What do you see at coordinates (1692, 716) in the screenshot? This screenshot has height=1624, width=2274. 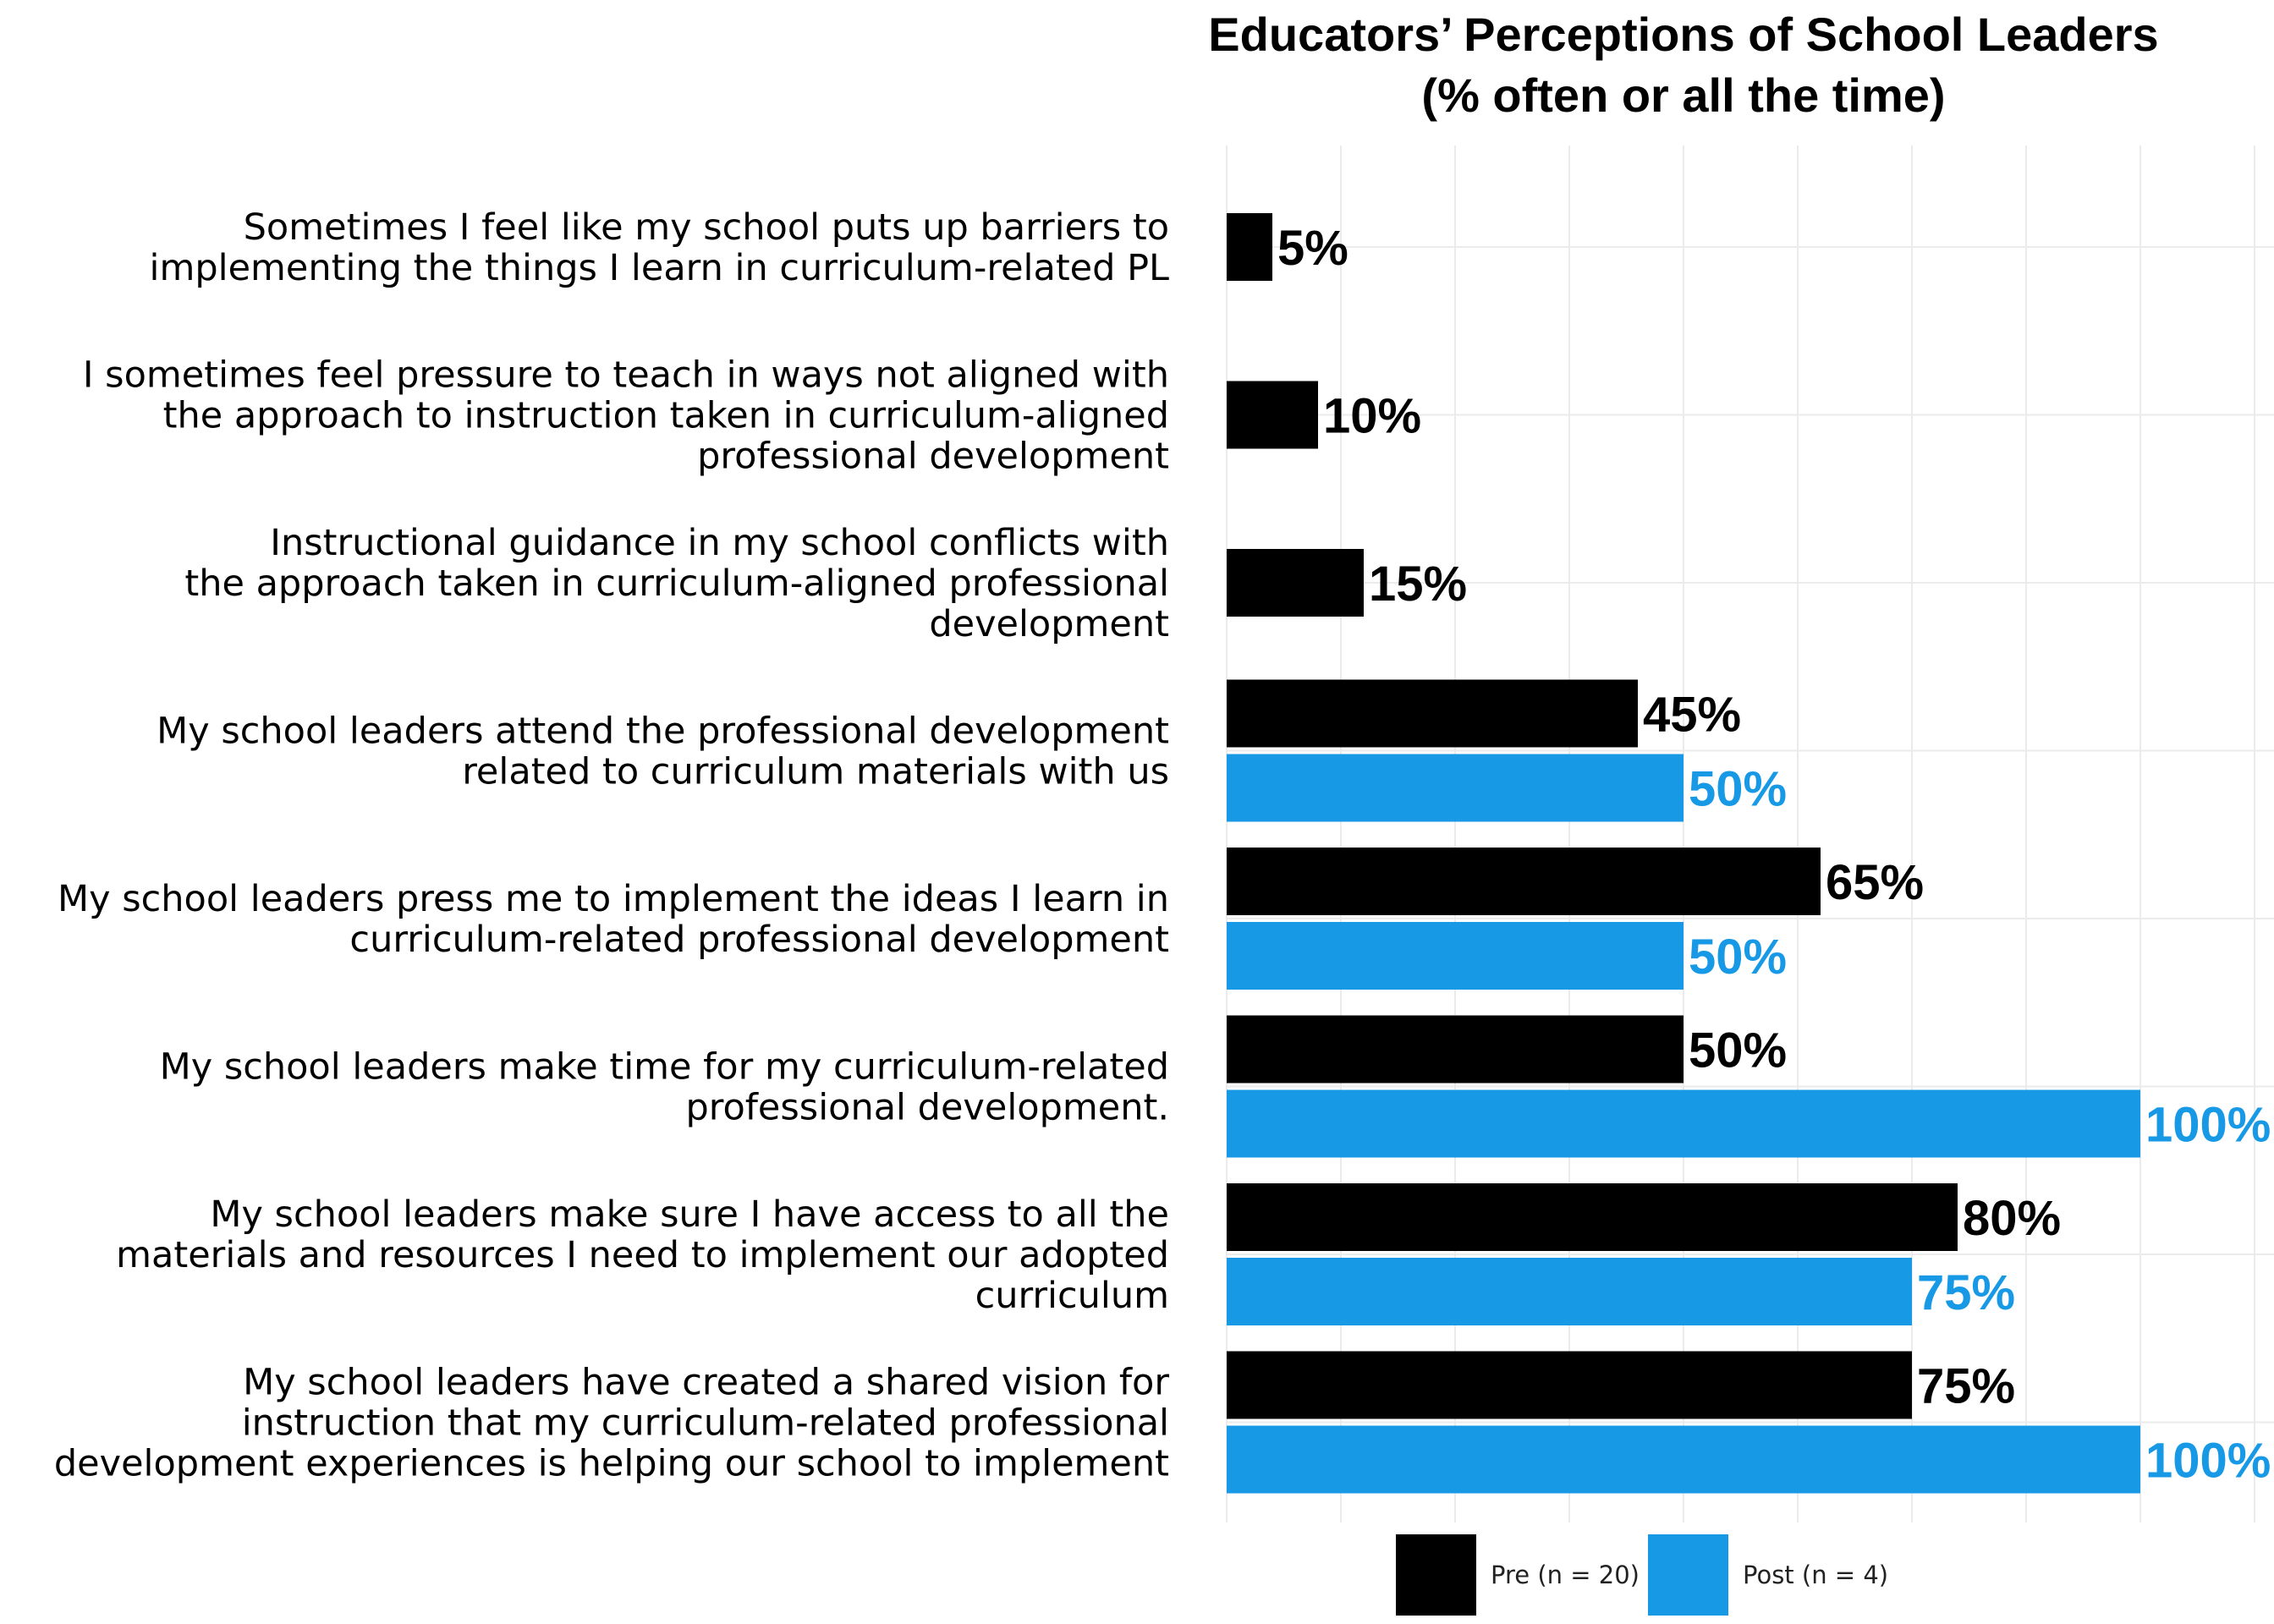 I see `data-label-pre: 45%` at bounding box center [1692, 716].